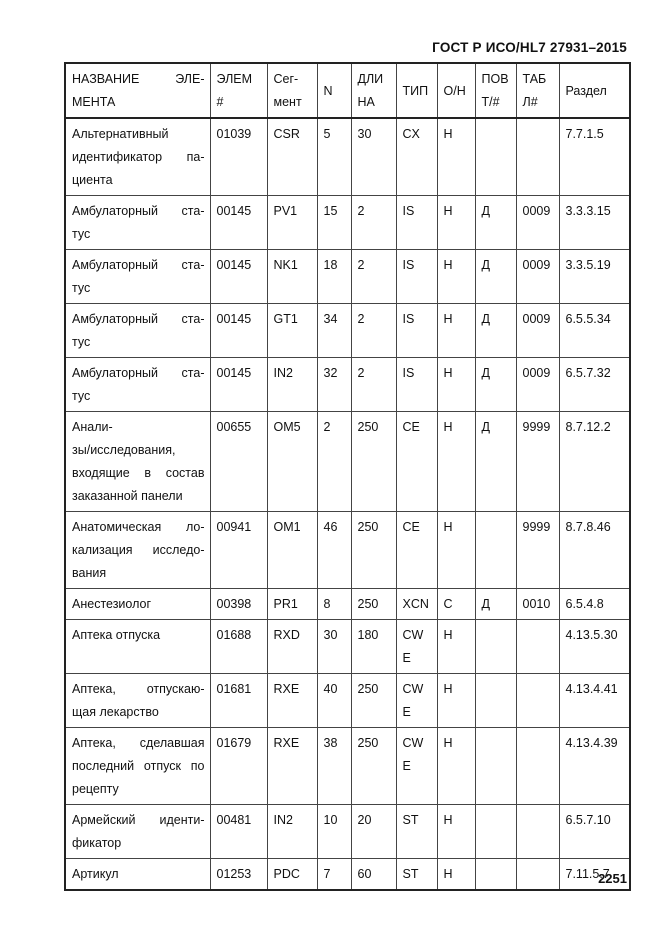 This screenshot has height=935, width=661. Describe the element at coordinates (238, 604) in the screenshot. I see `elem-cell: 00398` at that location.